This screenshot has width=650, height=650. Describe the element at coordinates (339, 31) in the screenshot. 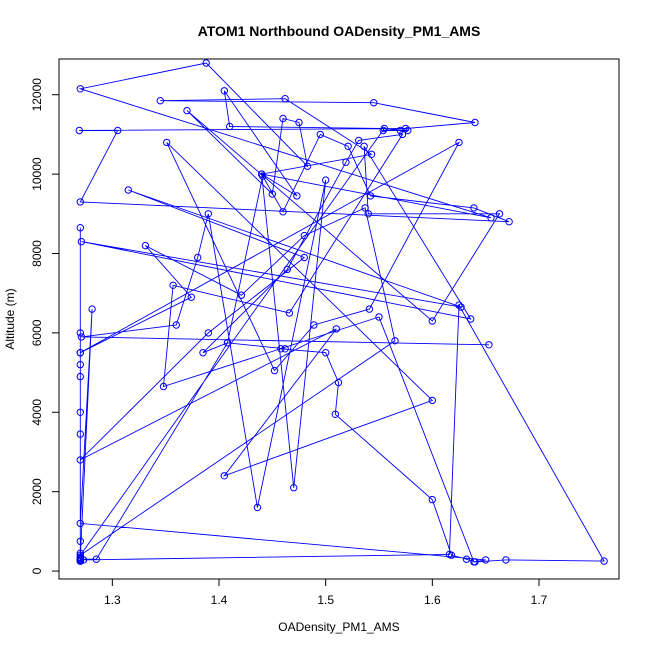

I see `chart-title: ATOM1 Northbound OADensity_PM1_AMS` at that location.